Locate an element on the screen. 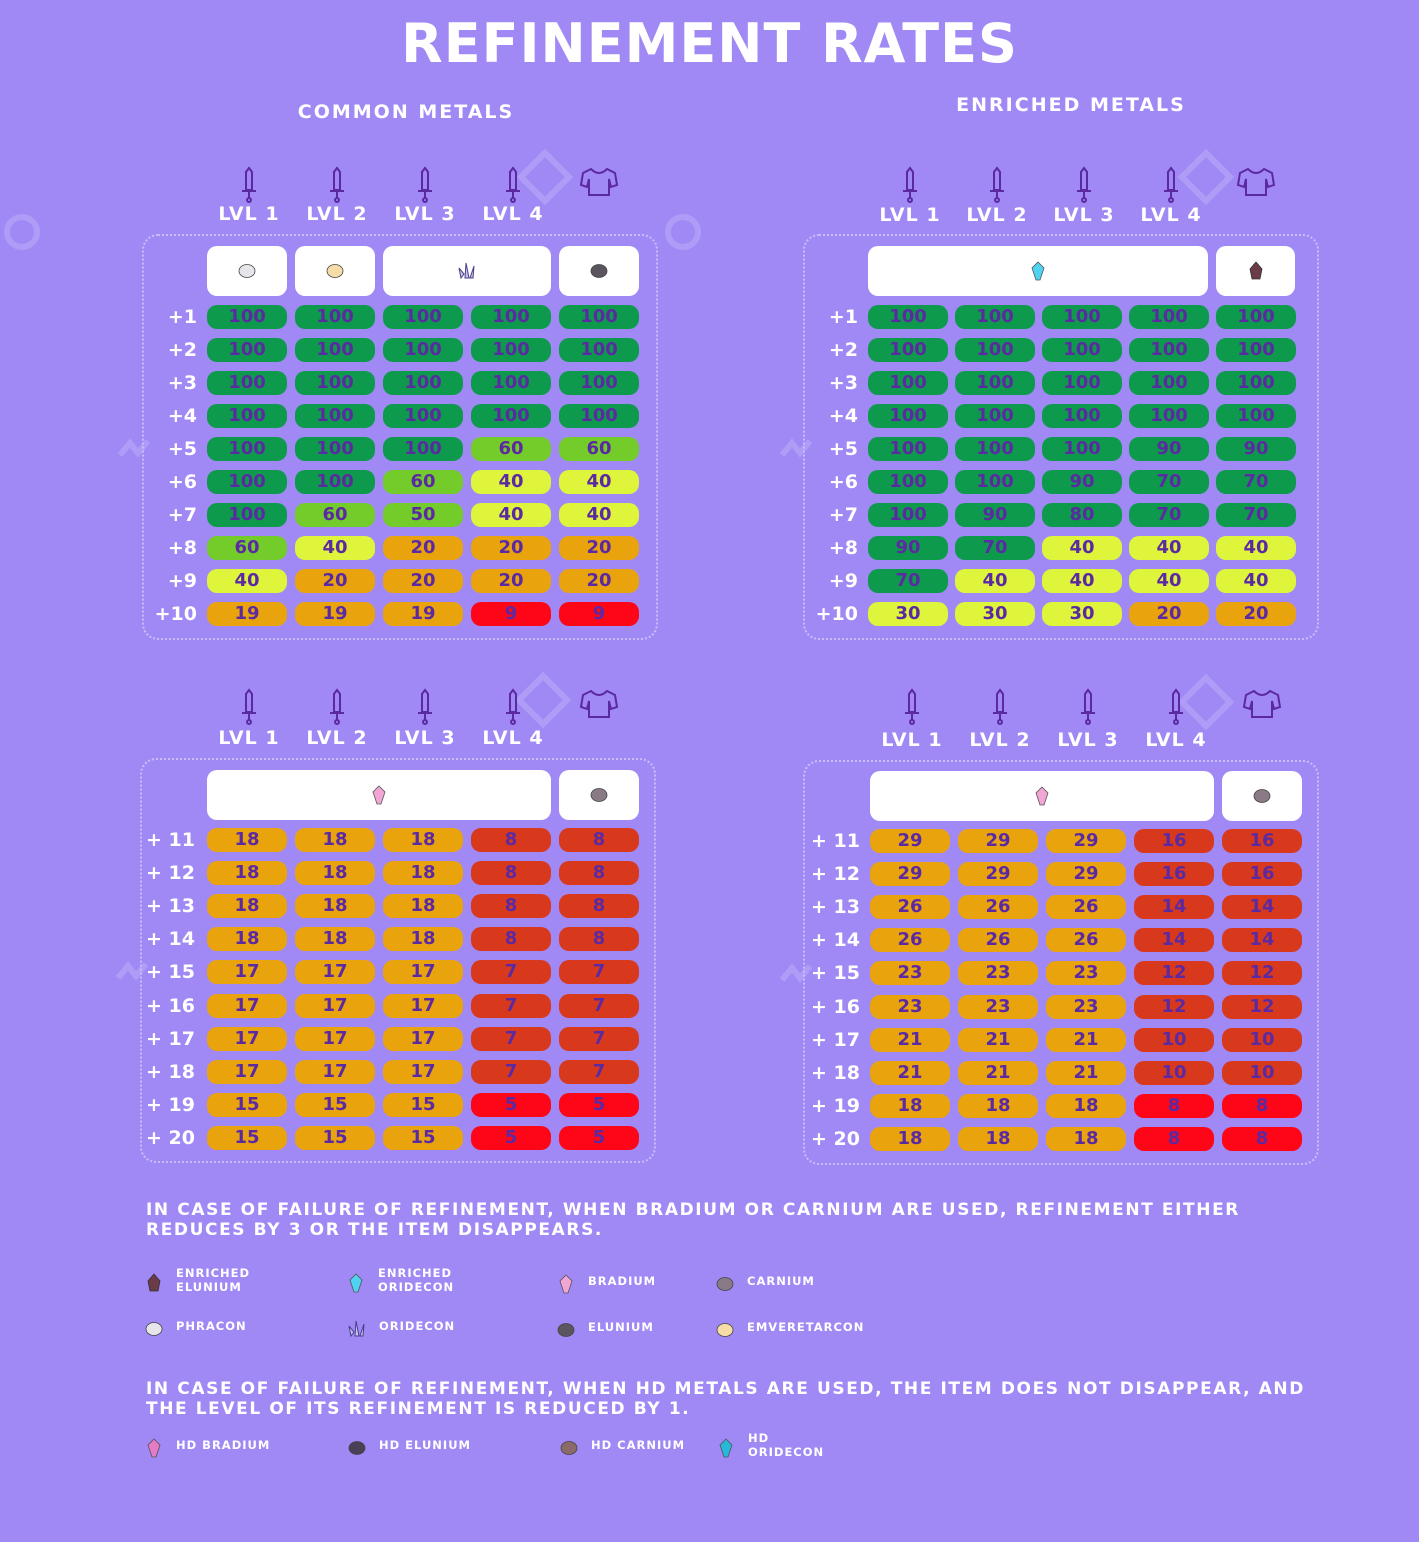  legend-label: ORIDECON is located at coordinates (417, 1326).